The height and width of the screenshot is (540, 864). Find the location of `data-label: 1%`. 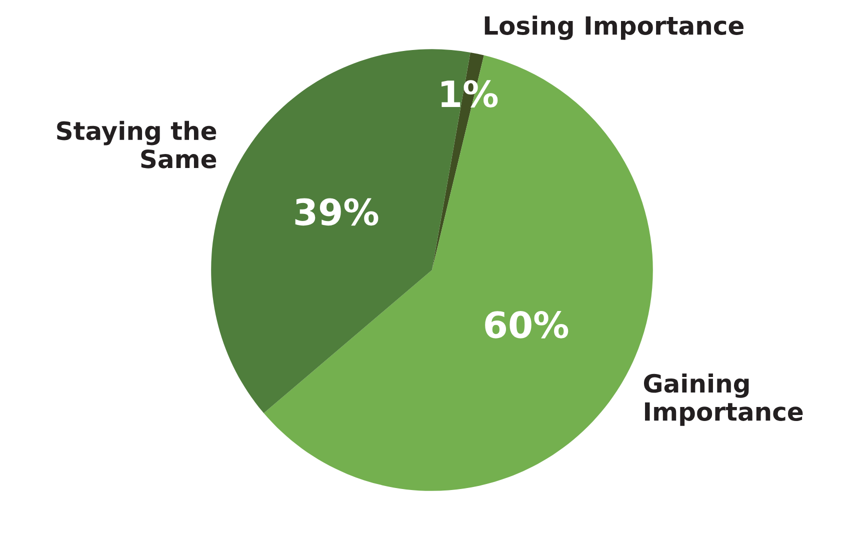

data-label: 1% is located at coordinates (470, 94).